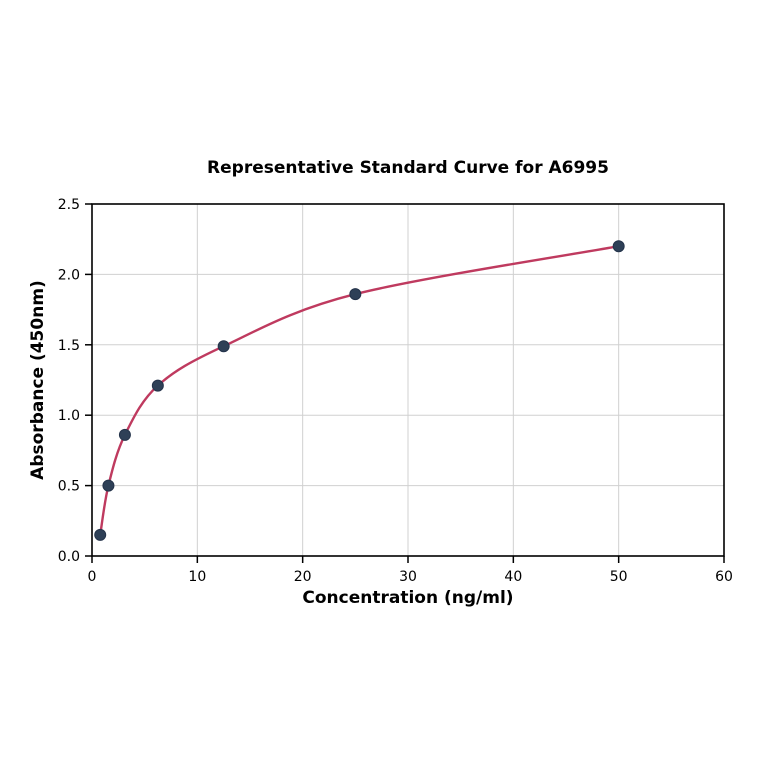  What do you see at coordinates (197, 577) in the screenshot?
I see `x-tick-label: 10` at bounding box center [197, 577].